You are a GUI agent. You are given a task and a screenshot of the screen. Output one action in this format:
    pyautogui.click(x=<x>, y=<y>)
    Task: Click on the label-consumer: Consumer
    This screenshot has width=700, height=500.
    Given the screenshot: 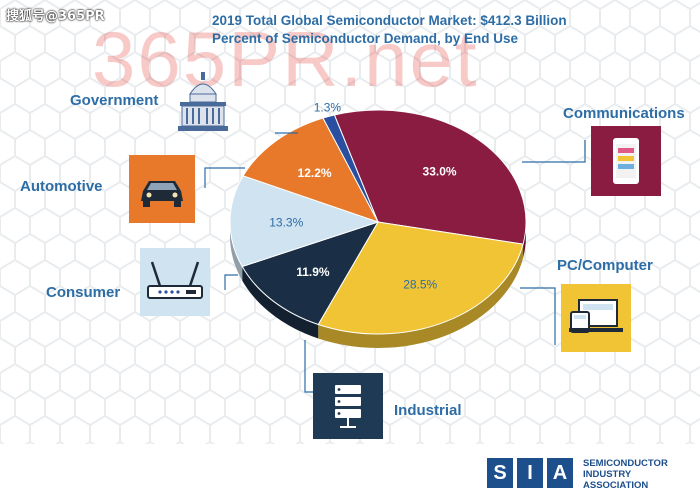 What is the action you would take?
    pyautogui.click(x=83, y=292)
    